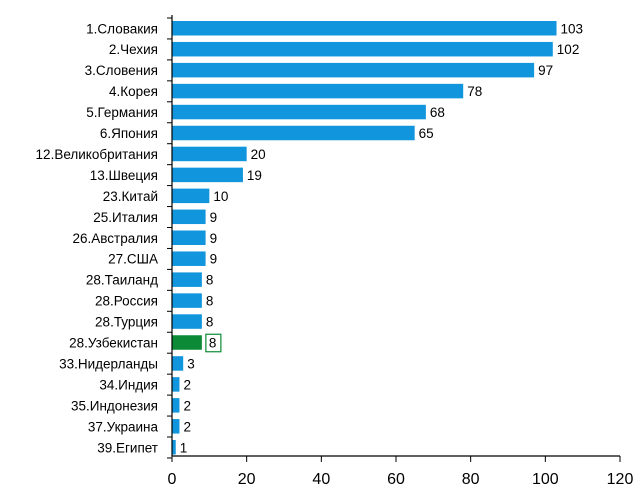  Describe the element at coordinates (122, 280) in the screenshot. I see `category-label-12: 28.Таиланд` at that location.